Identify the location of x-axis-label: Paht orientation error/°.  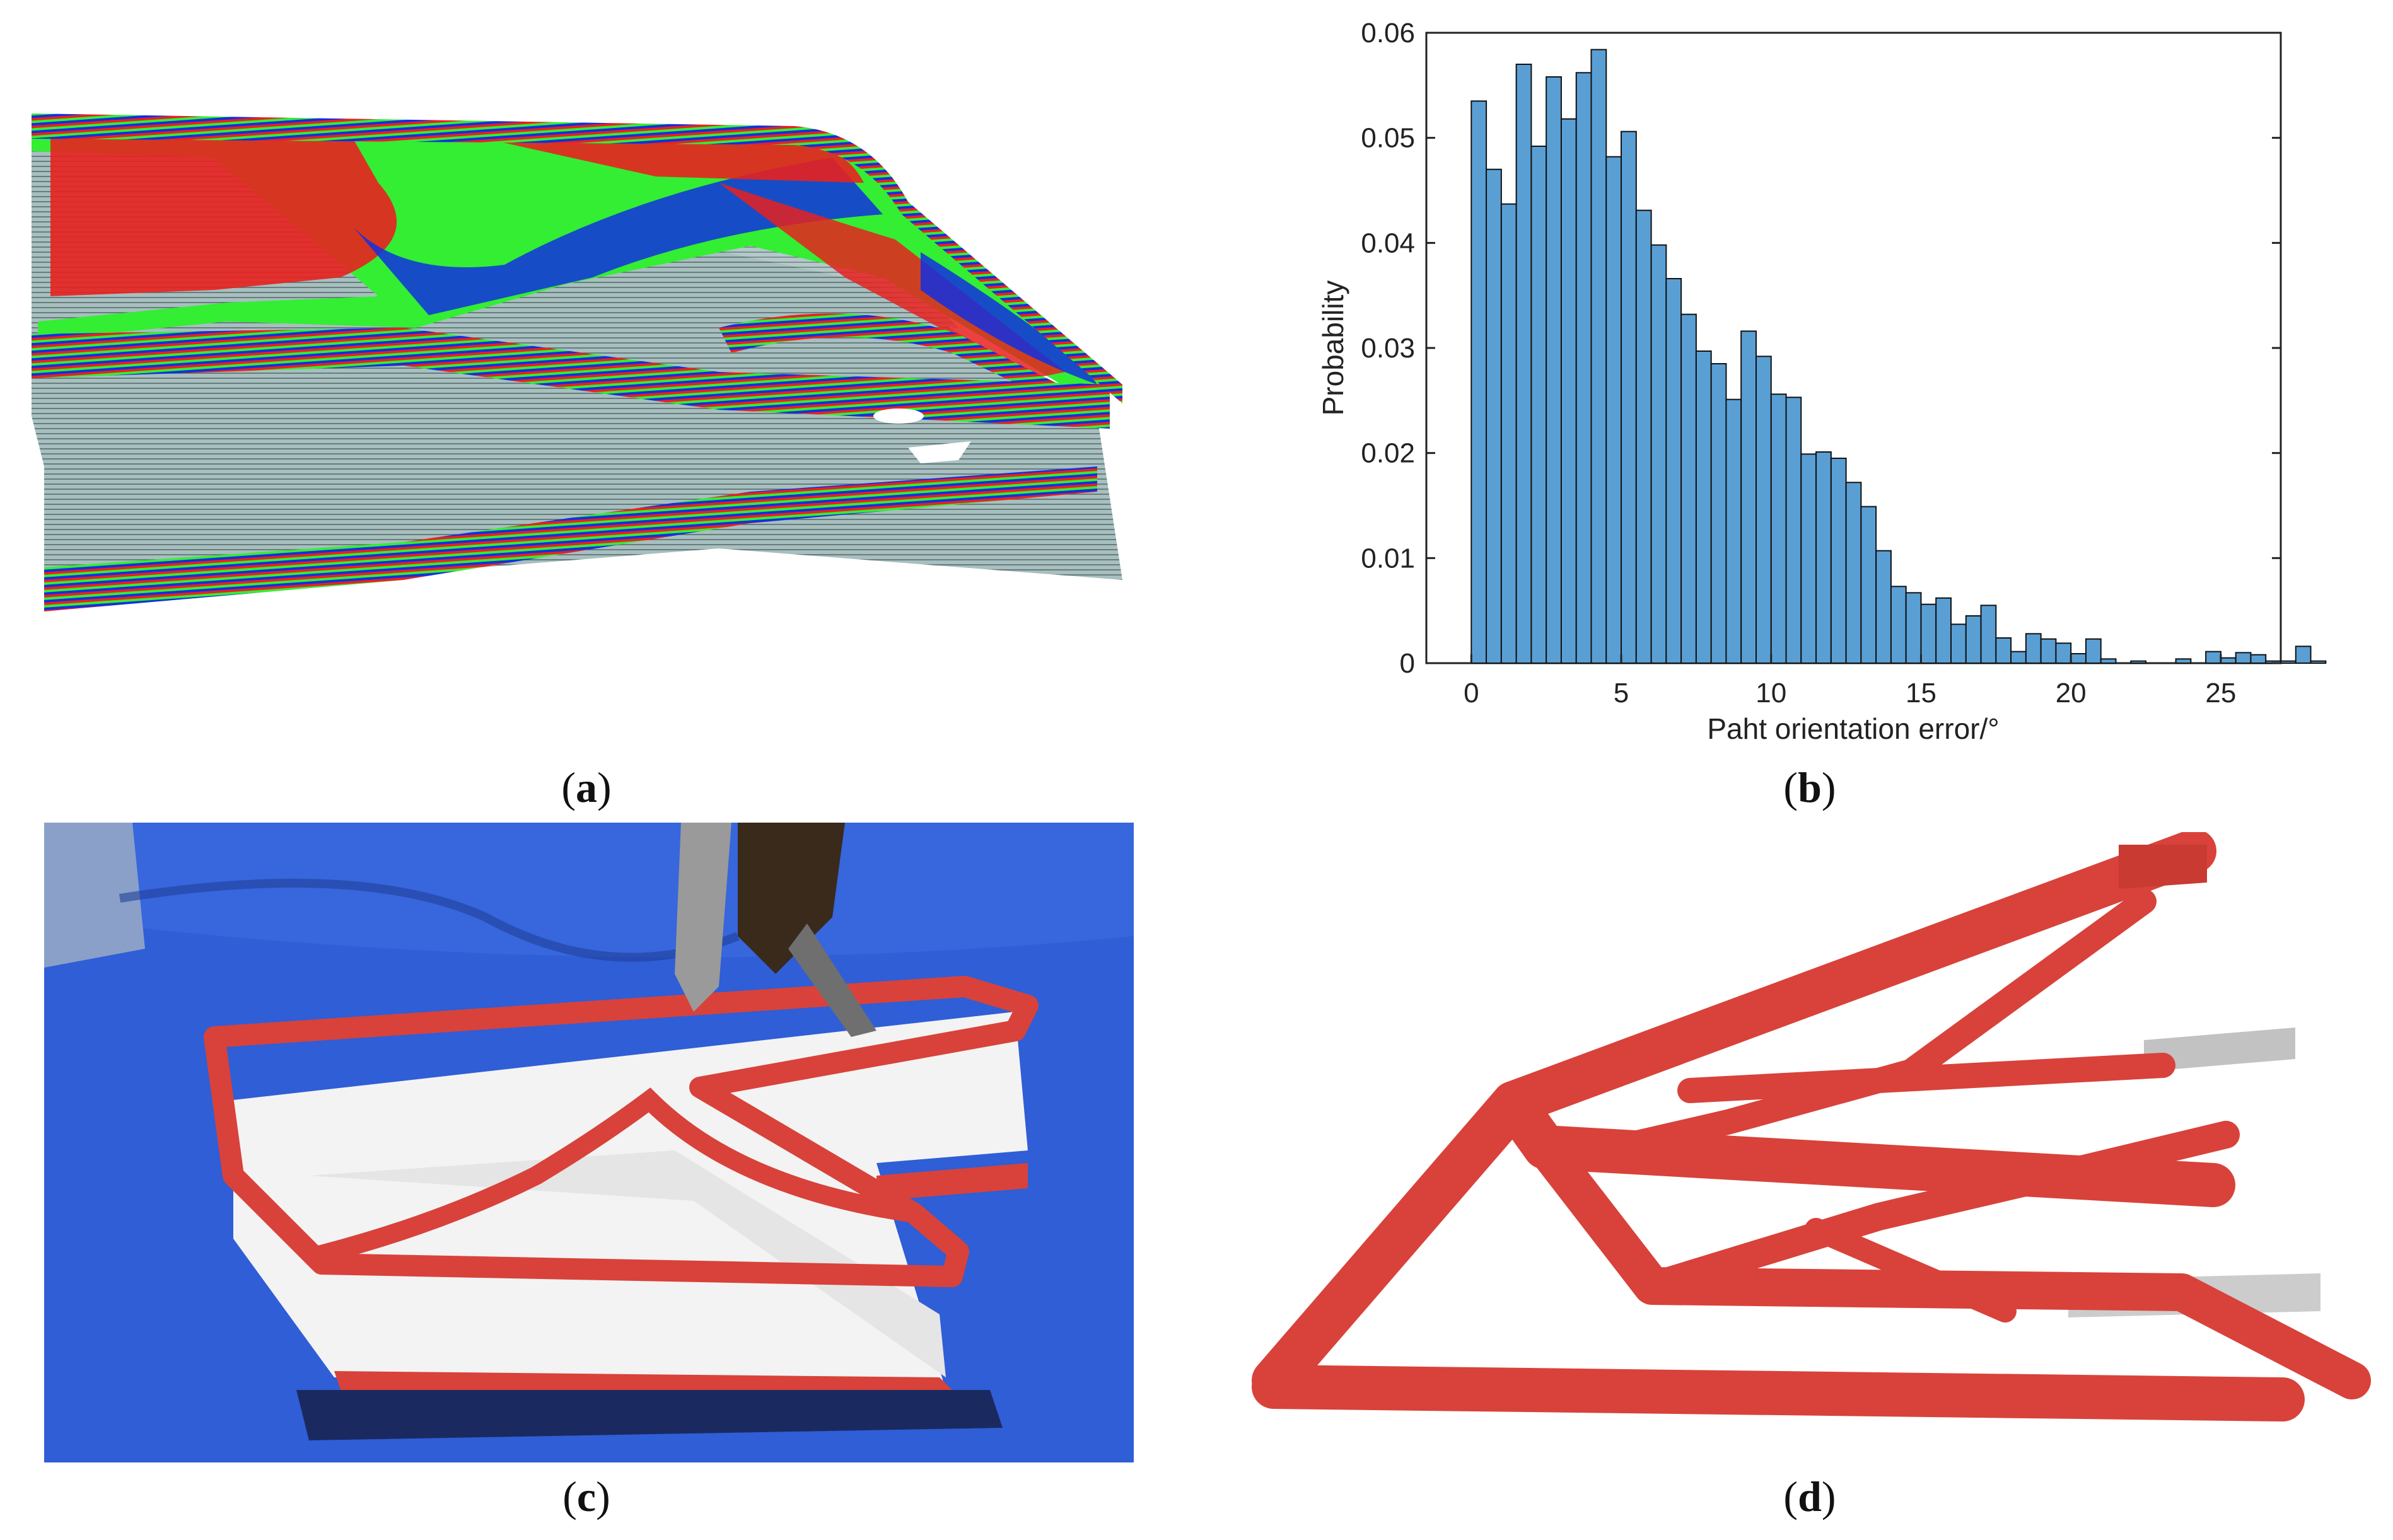
(1853, 728).